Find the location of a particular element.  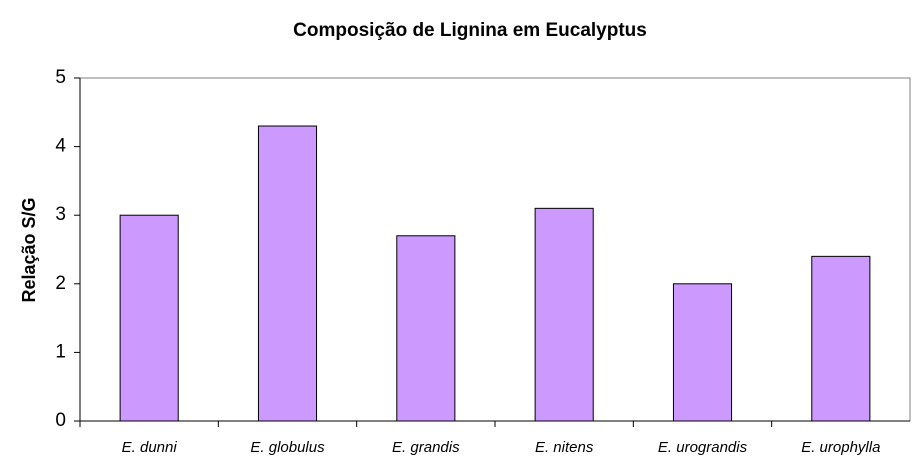

y-tick-label: 1 is located at coordinates (60, 351).